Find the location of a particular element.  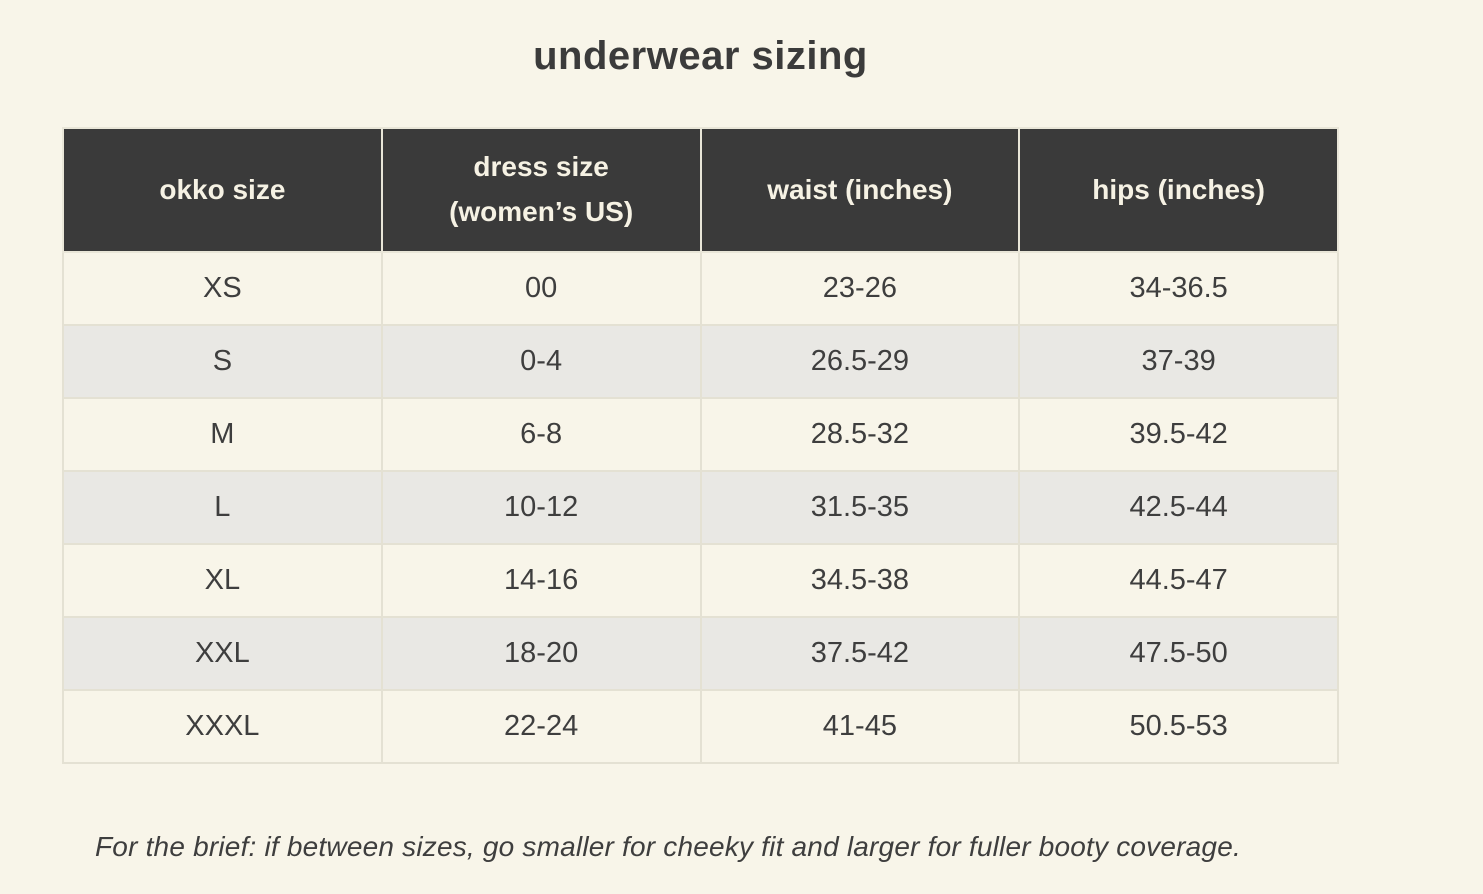

column-header-hips: hips (inches) is located at coordinates (1178, 190).